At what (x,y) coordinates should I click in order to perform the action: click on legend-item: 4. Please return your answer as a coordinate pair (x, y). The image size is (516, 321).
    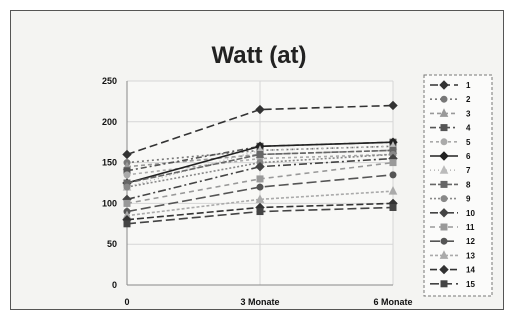
    Looking at the image, I should click on (450, 128).